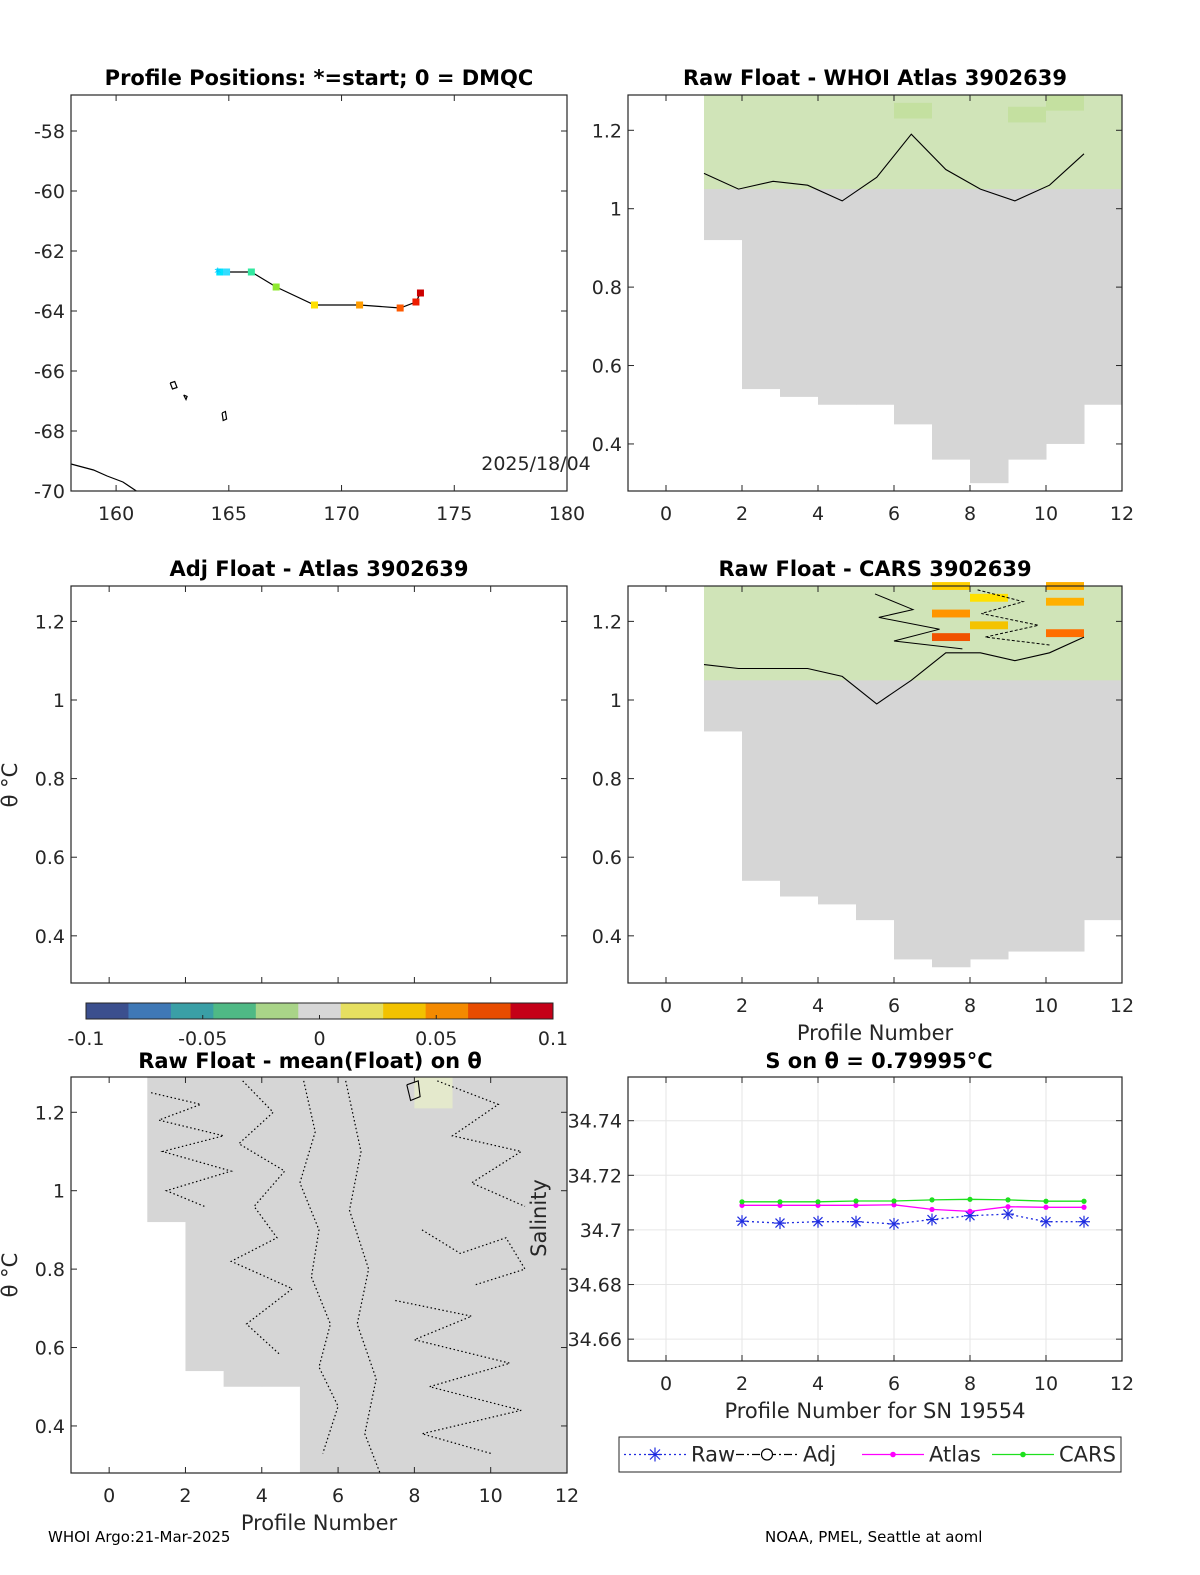 The width and height of the screenshot is (1200, 1575). What do you see at coordinates (818, 1384) in the screenshot?
I see `salinity-xtick-label: 4` at bounding box center [818, 1384].